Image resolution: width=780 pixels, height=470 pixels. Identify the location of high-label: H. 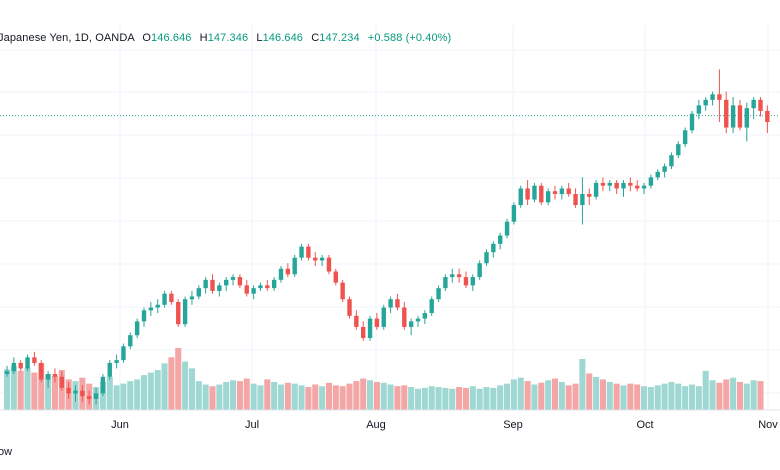
(203, 38).